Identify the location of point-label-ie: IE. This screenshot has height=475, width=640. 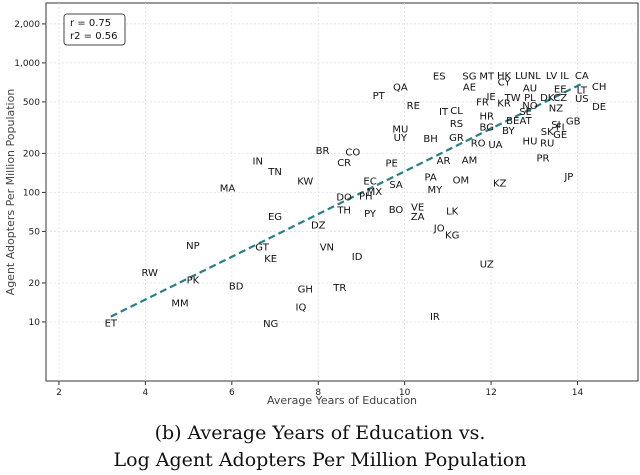
(490, 97).